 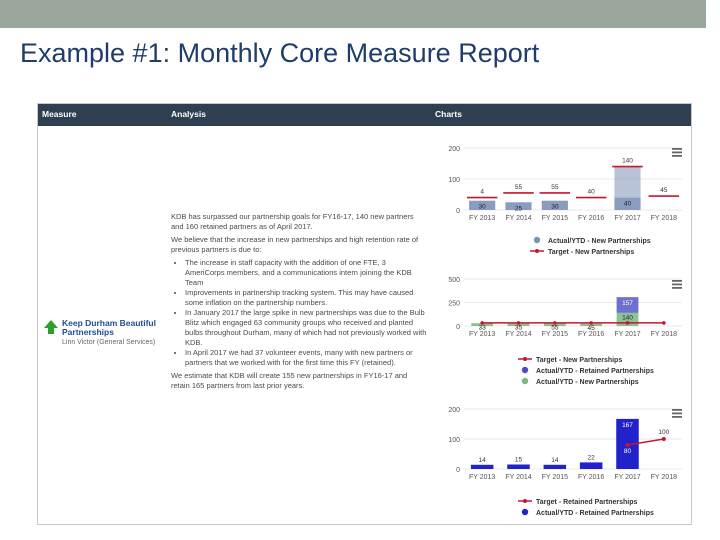 I want to click on analysis-column-header: Analysis, so click(x=188, y=114).